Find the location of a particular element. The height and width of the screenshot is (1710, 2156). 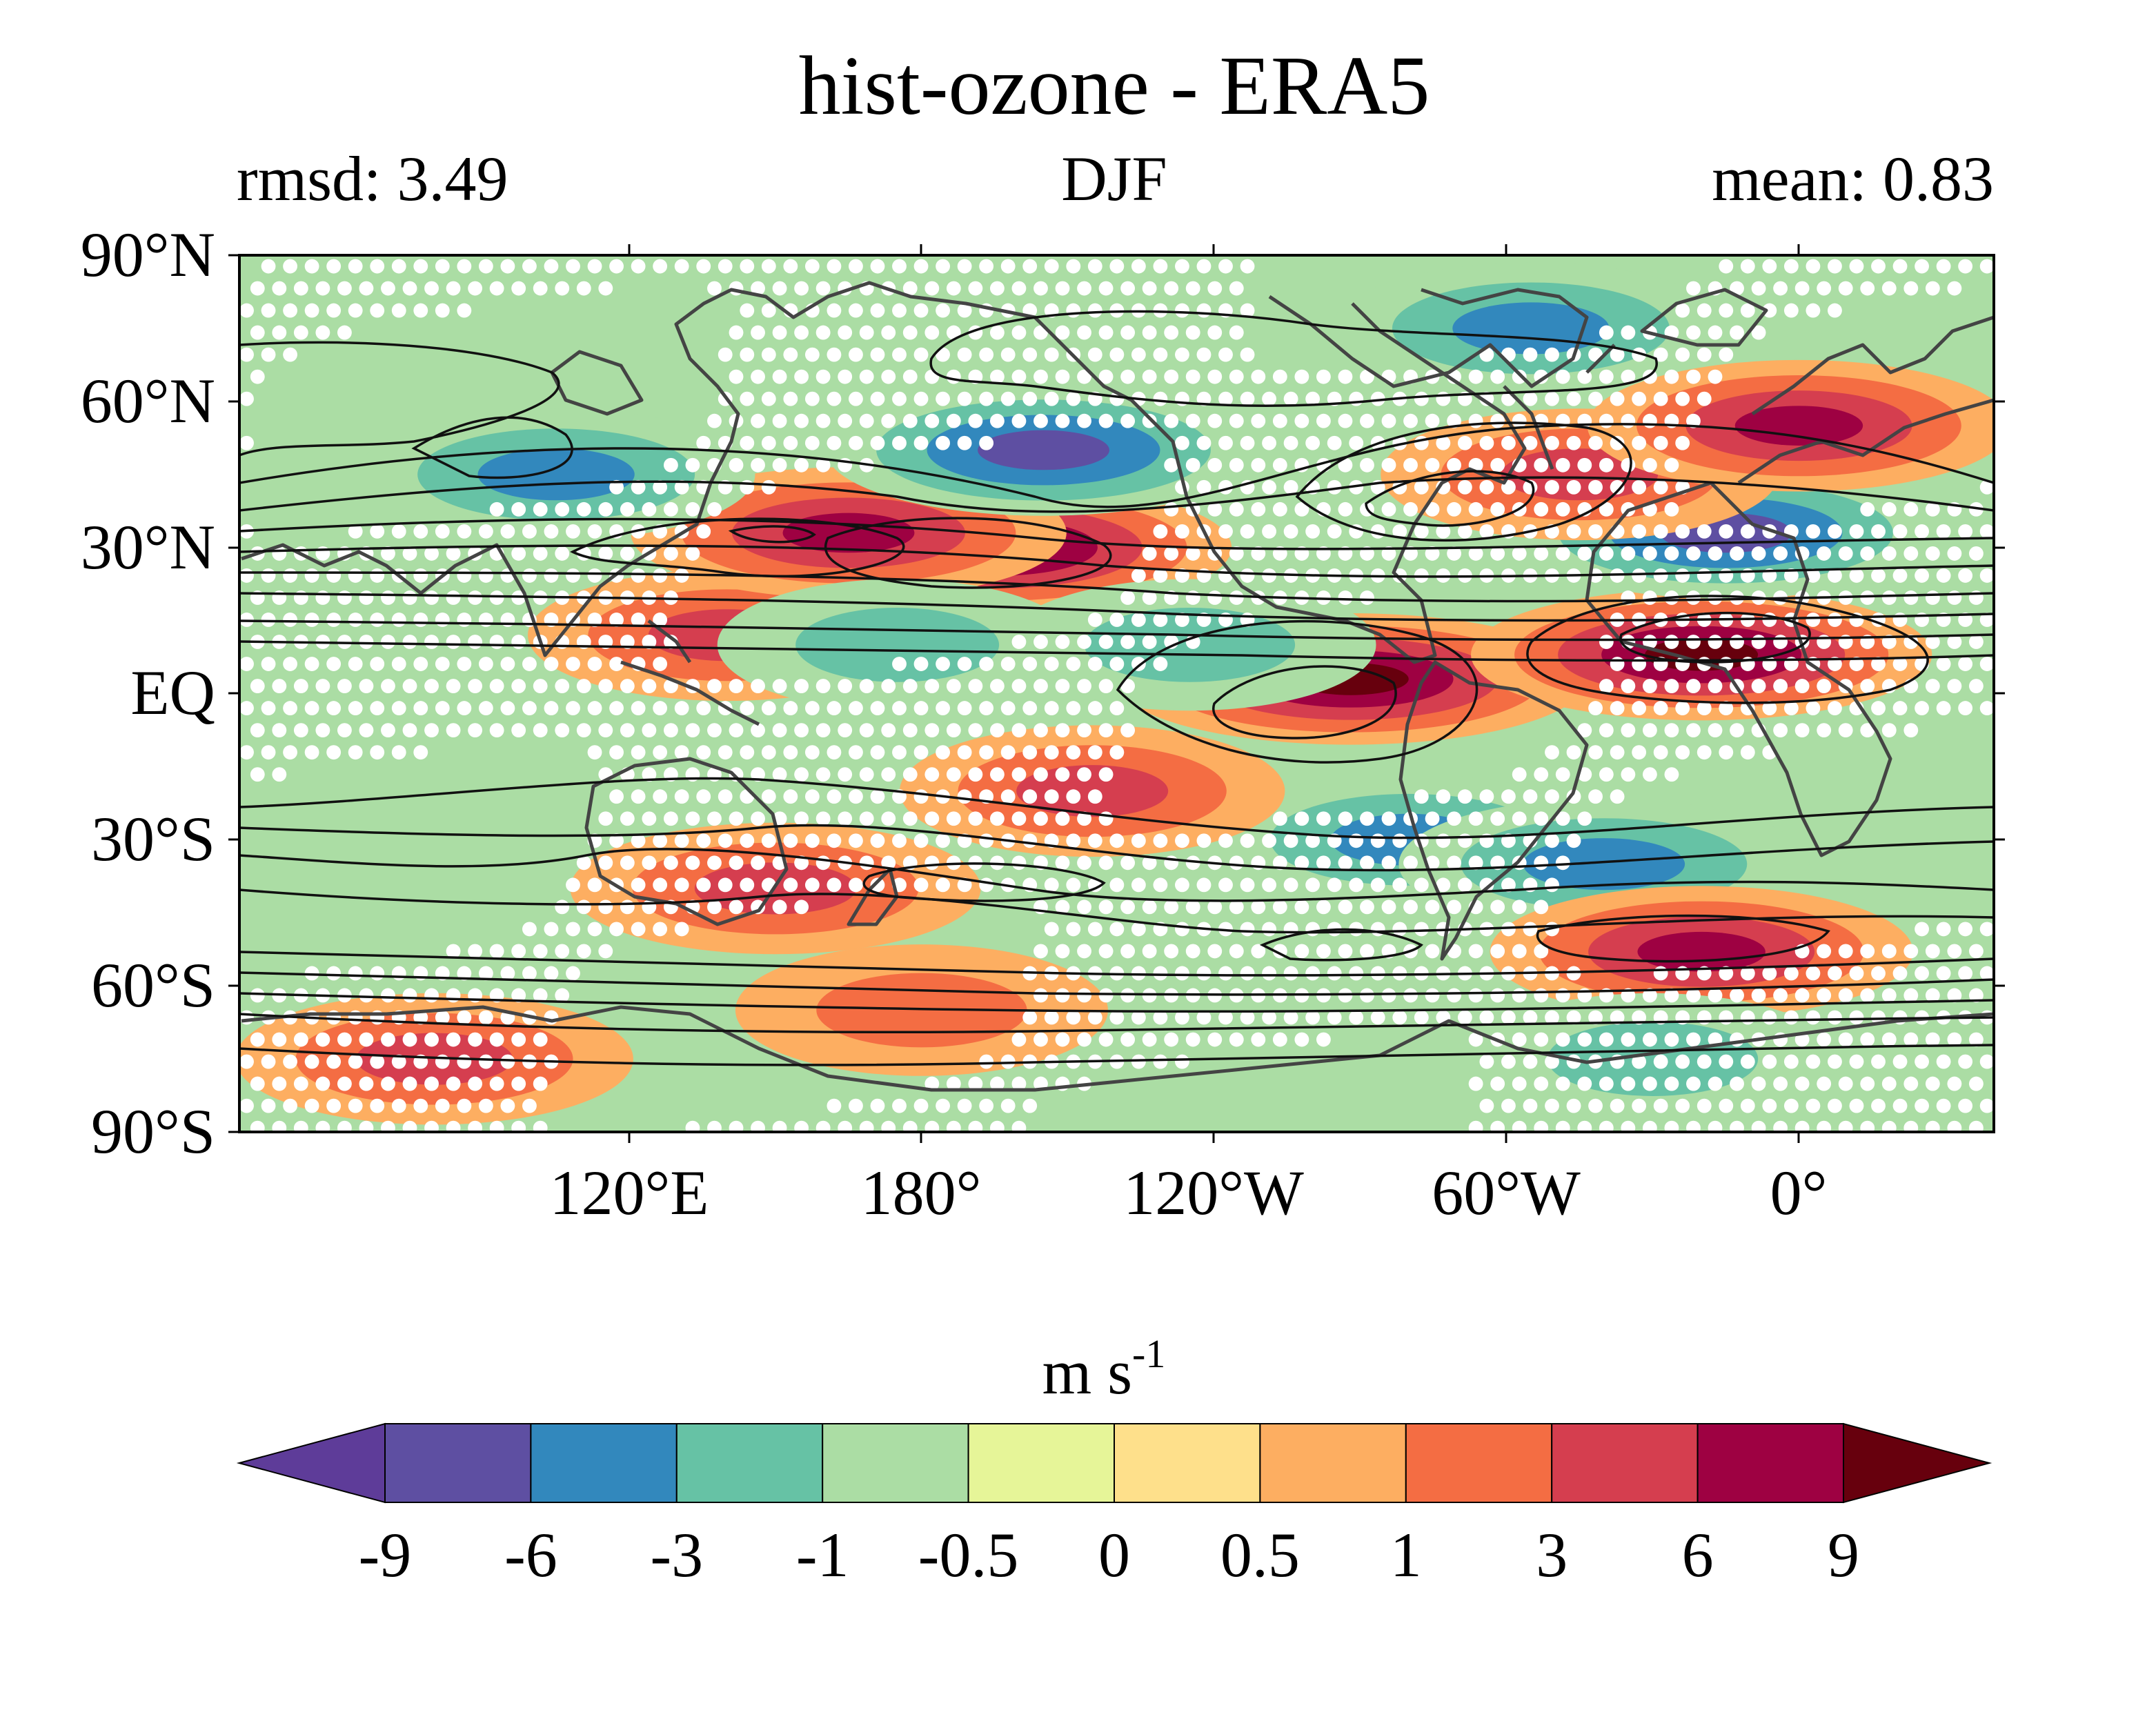

field-blob is located at coordinates (1652, 1059).